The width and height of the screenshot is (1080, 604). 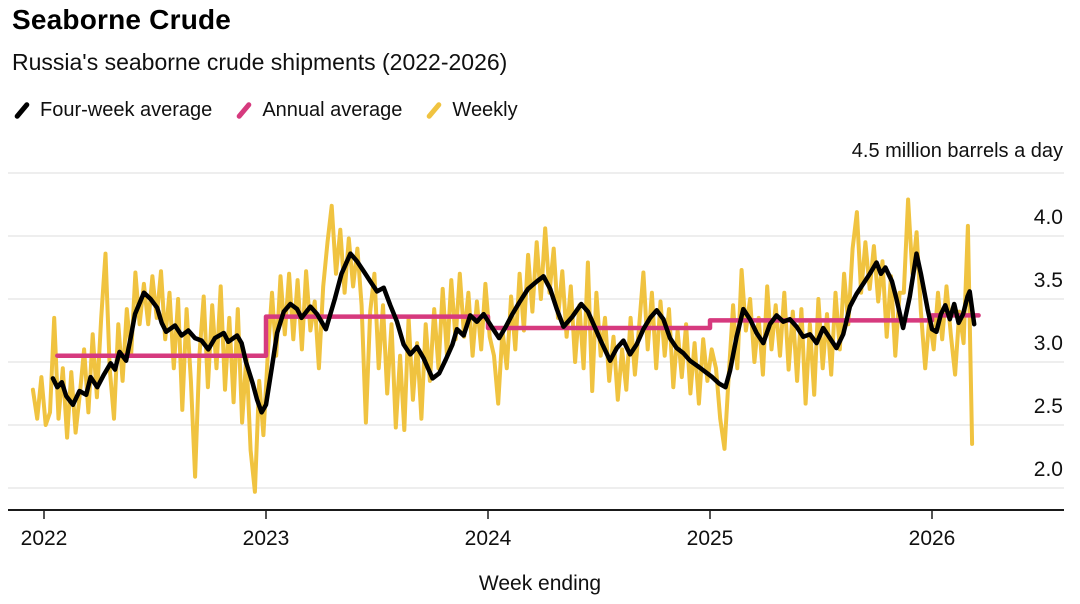 I want to click on legend: Four-week average Annual average Weekly, so click(x=276, y=110).